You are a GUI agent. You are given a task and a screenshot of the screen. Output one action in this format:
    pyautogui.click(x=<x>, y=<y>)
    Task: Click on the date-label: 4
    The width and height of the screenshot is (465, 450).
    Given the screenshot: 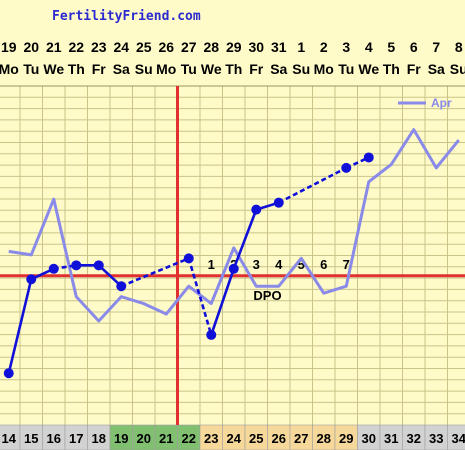 What is the action you would take?
    pyautogui.click(x=369, y=47)
    